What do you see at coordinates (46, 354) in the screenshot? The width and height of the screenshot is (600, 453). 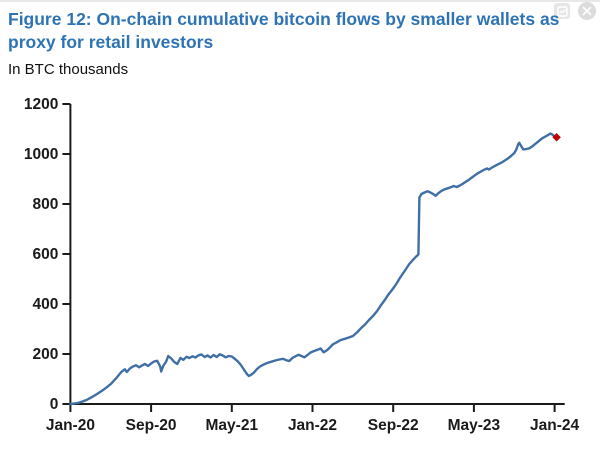 I see `y-tick-label: 200` at bounding box center [46, 354].